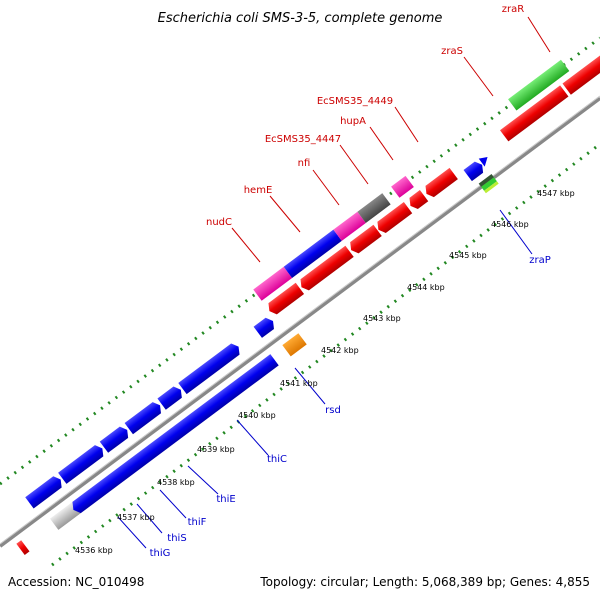 The height and width of the screenshot is (600, 600). I want to click on tick-label-4540: 4540 kbp, so click(257, 415).